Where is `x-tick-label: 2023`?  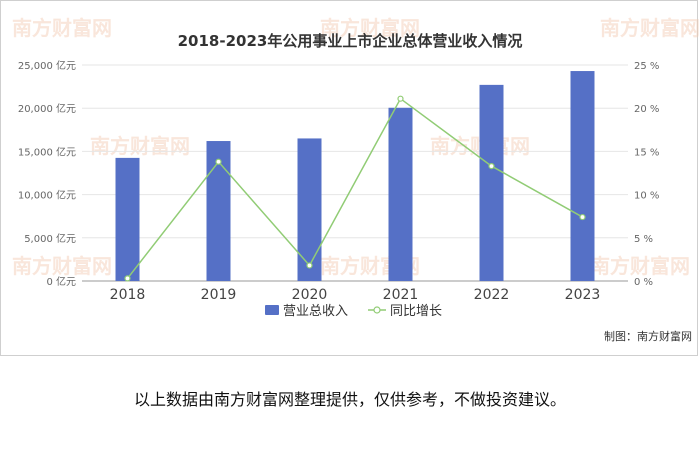 x-tick-label: 2023 is located at coordinates (583, 295).